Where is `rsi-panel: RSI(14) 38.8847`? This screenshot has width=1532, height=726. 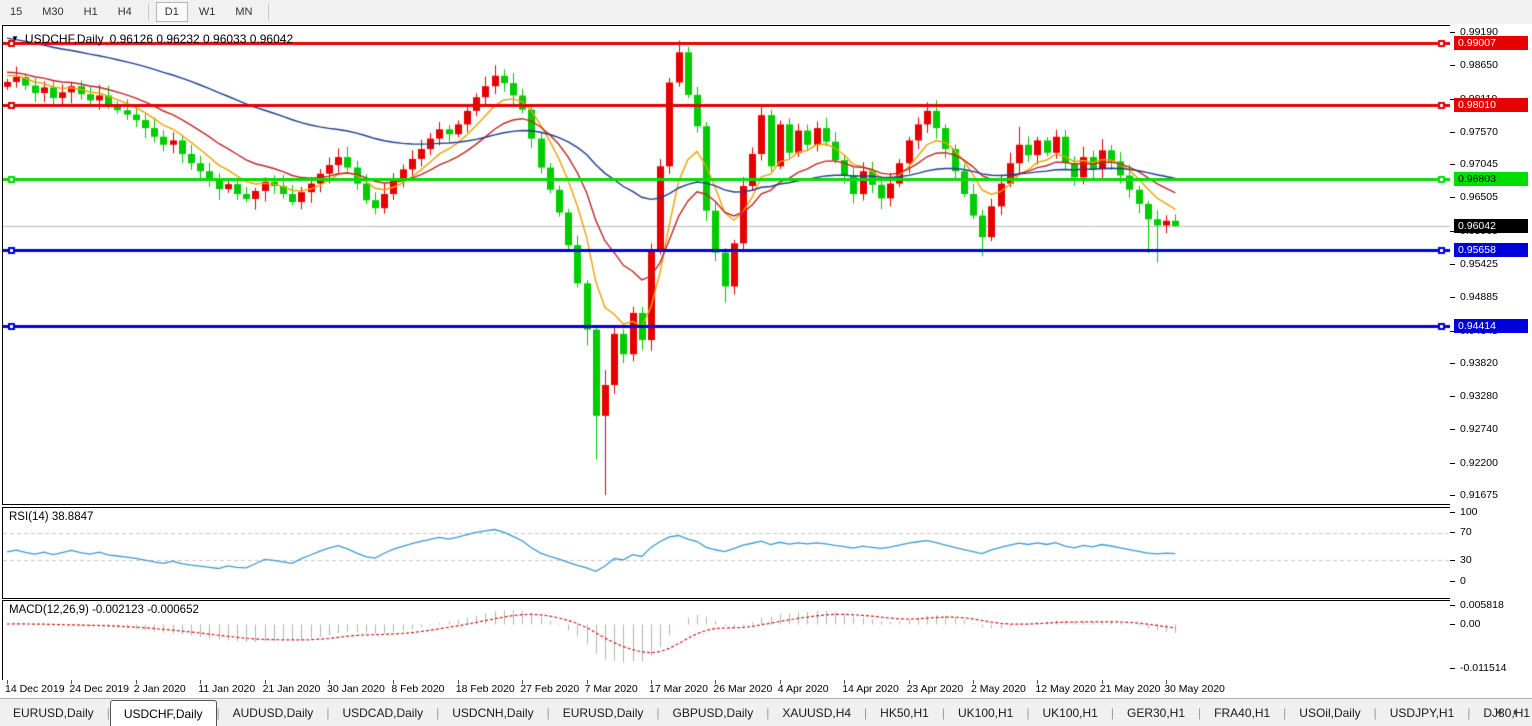
rsi-panel: RSI(14) 38.8847 is located at coordinates (727, 553).